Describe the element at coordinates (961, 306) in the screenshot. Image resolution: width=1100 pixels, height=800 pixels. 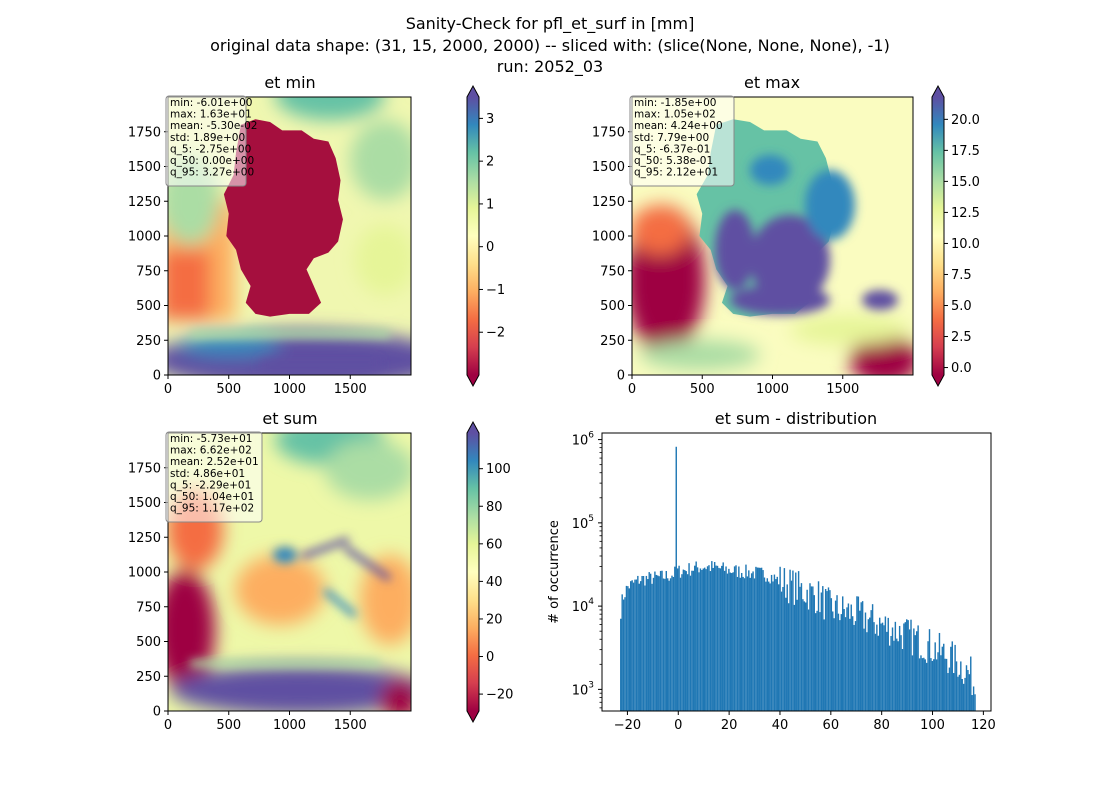
I see `colorbar-tick-label: 5.0` at that location.